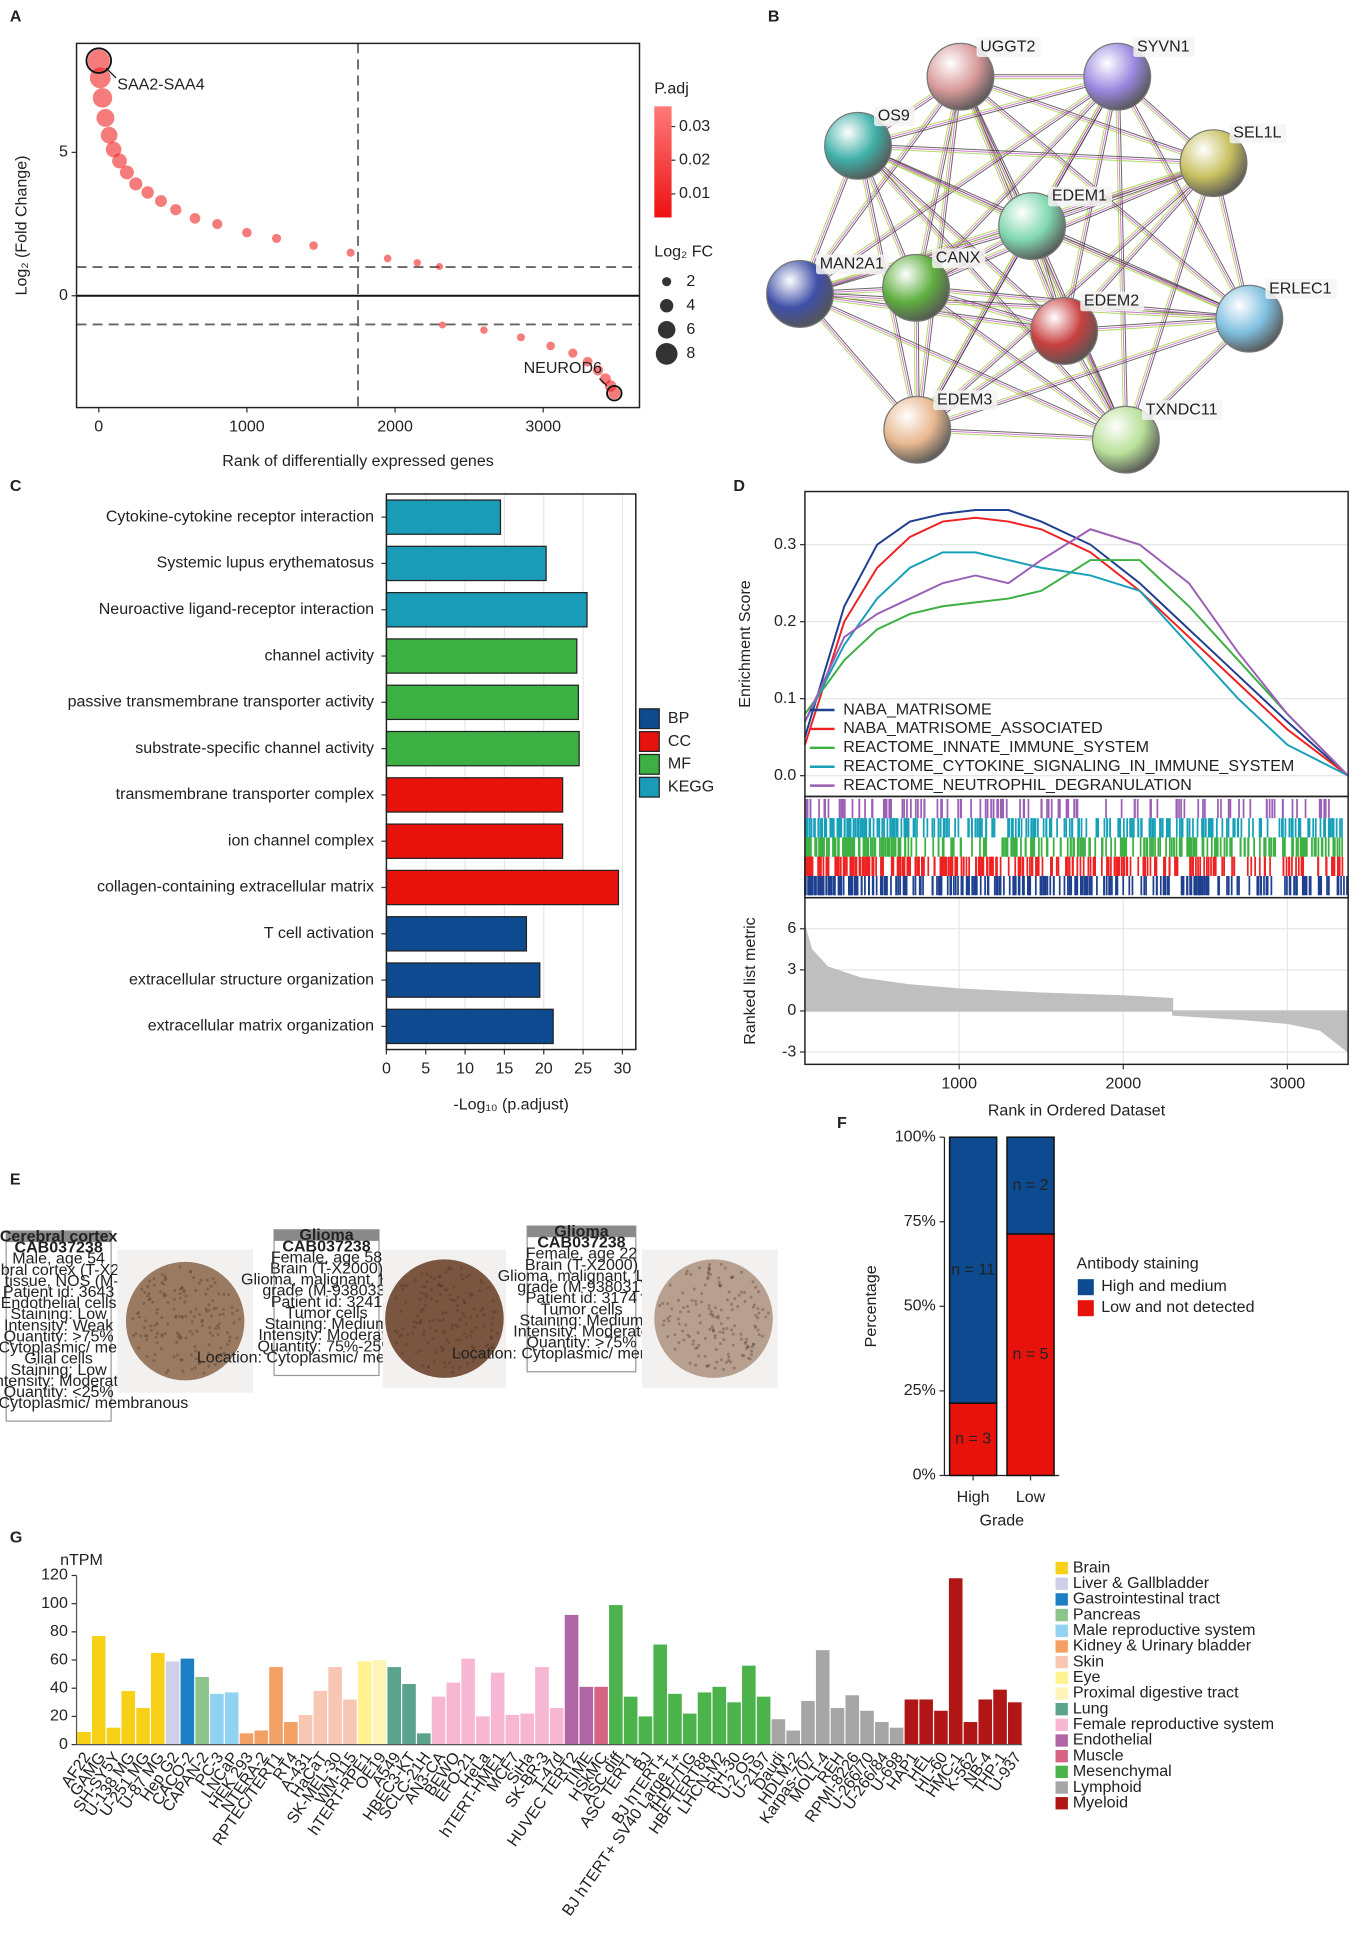  I want to click on card-line: Endothelial cells, so click(59, 1303).